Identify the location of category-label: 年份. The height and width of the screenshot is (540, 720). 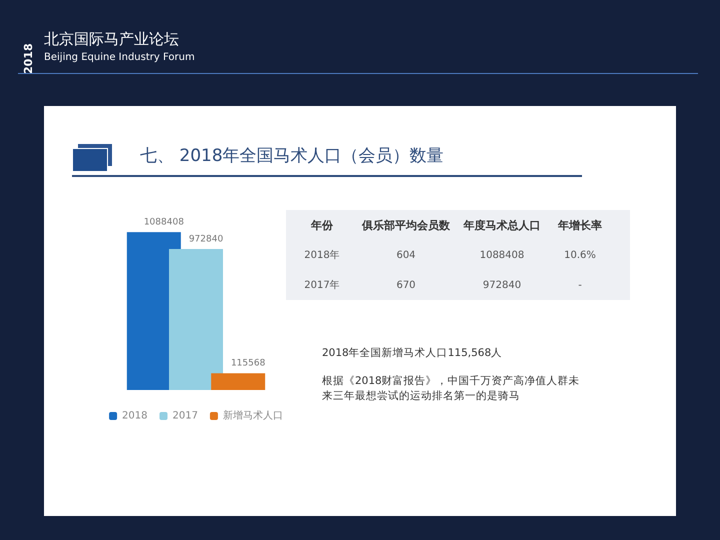
(322, 225).